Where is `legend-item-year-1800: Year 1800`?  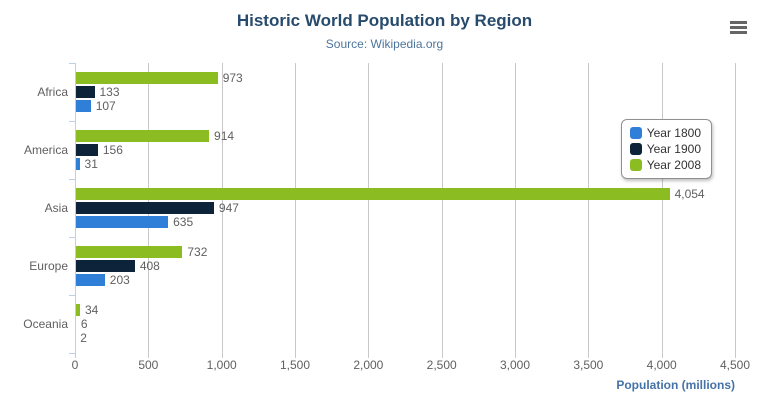 legend-item-year-1800: Year 1800 is located at coordinates (665, 133).